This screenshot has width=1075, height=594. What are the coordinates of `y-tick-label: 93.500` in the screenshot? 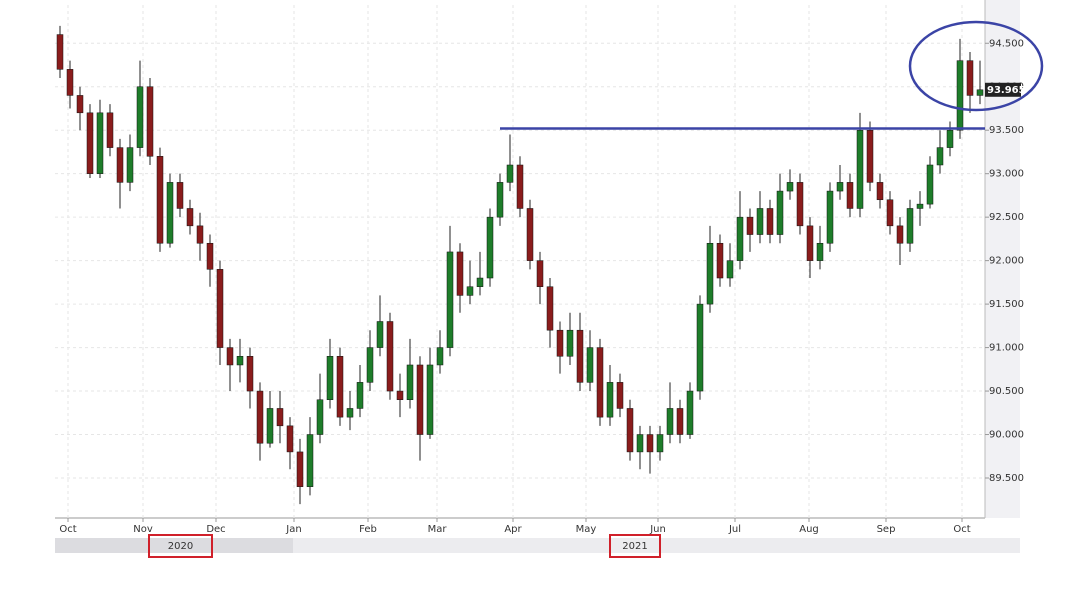 It's located at (1006, 130).